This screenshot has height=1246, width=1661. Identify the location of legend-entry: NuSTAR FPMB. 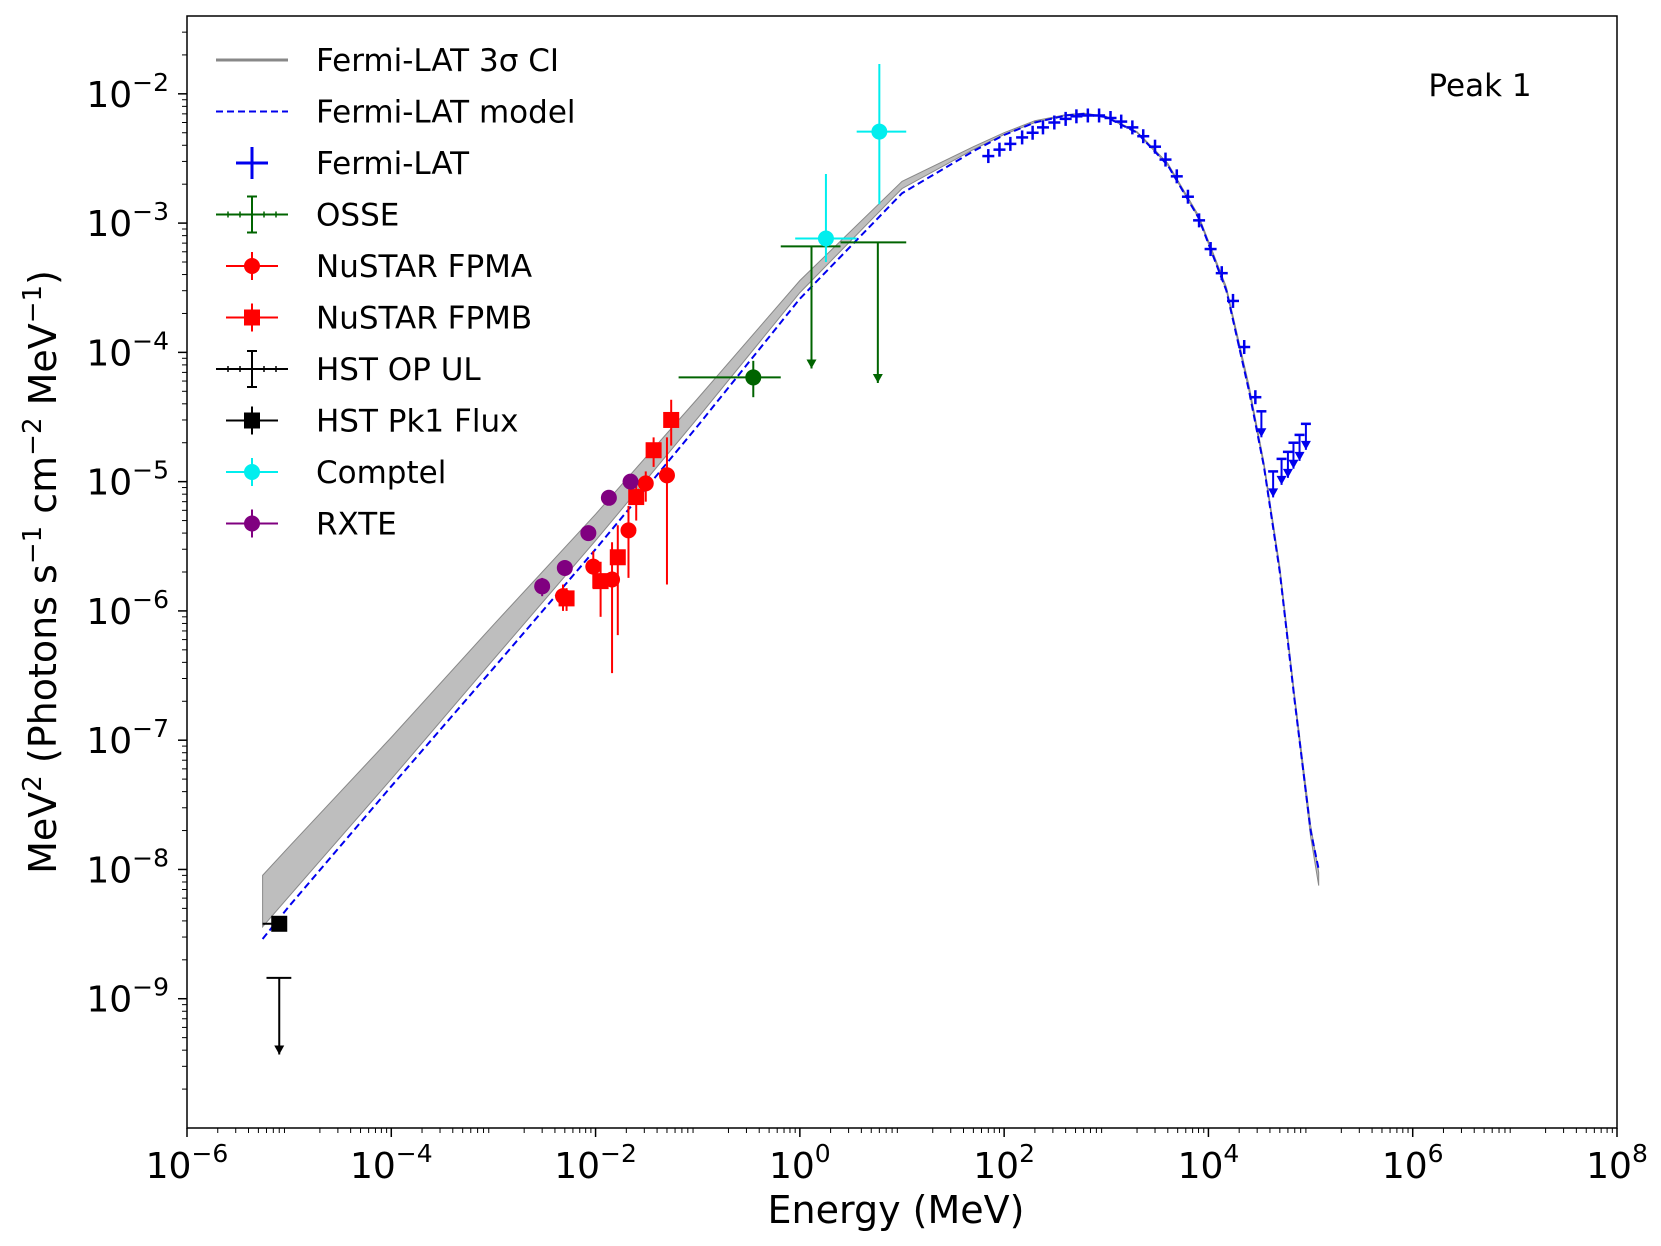
(379, 319).